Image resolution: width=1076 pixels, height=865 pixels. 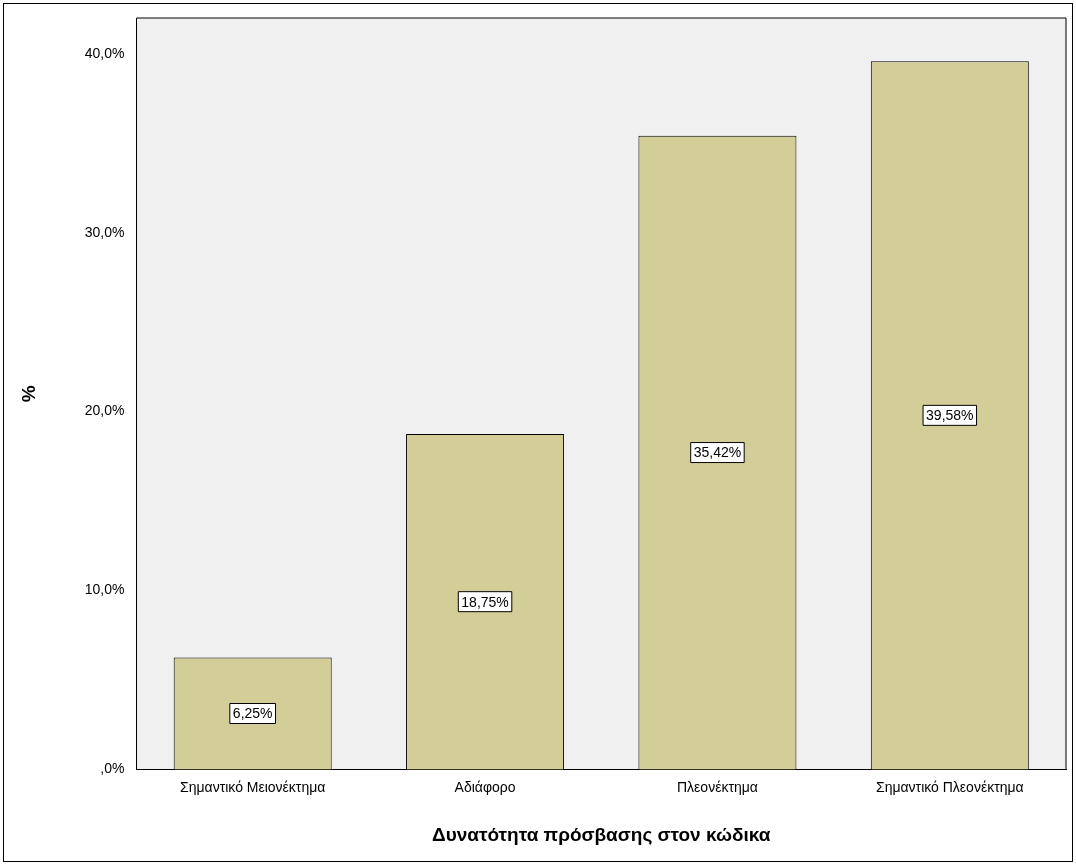 I want to click on y-axis-title: %, so click(x=28, y=394).